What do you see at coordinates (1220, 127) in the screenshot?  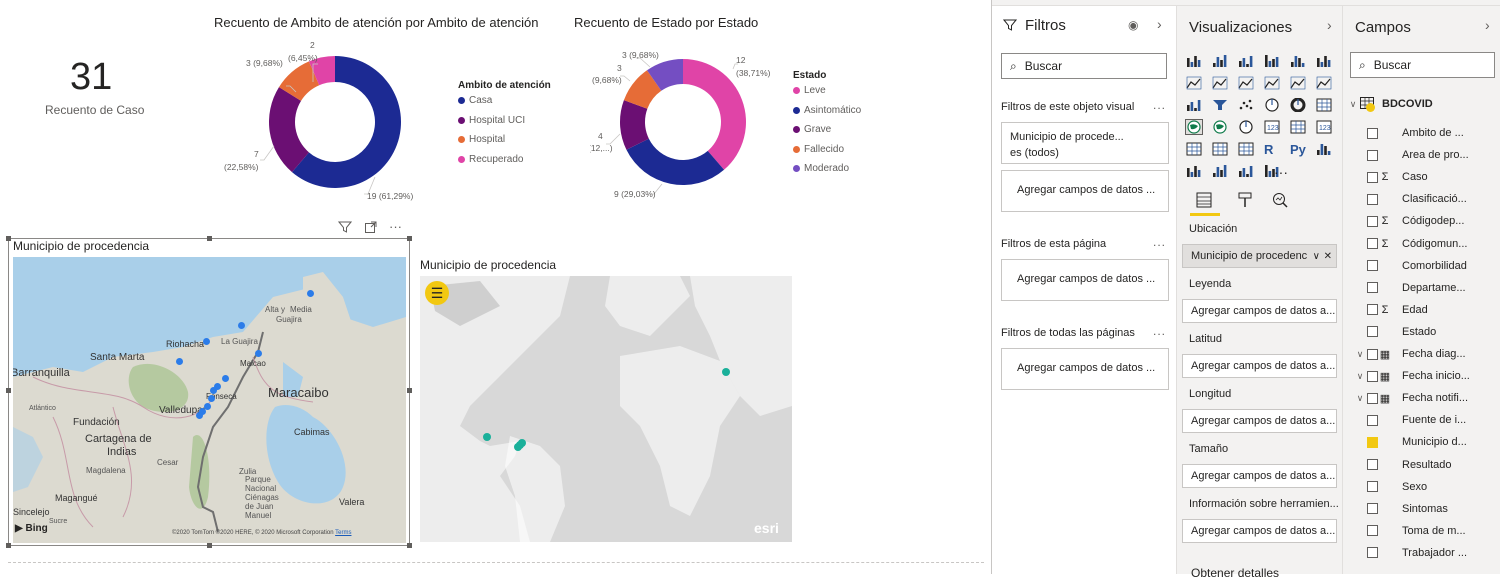 I see `filled-map-icon` at bounding box center [1220, 127].